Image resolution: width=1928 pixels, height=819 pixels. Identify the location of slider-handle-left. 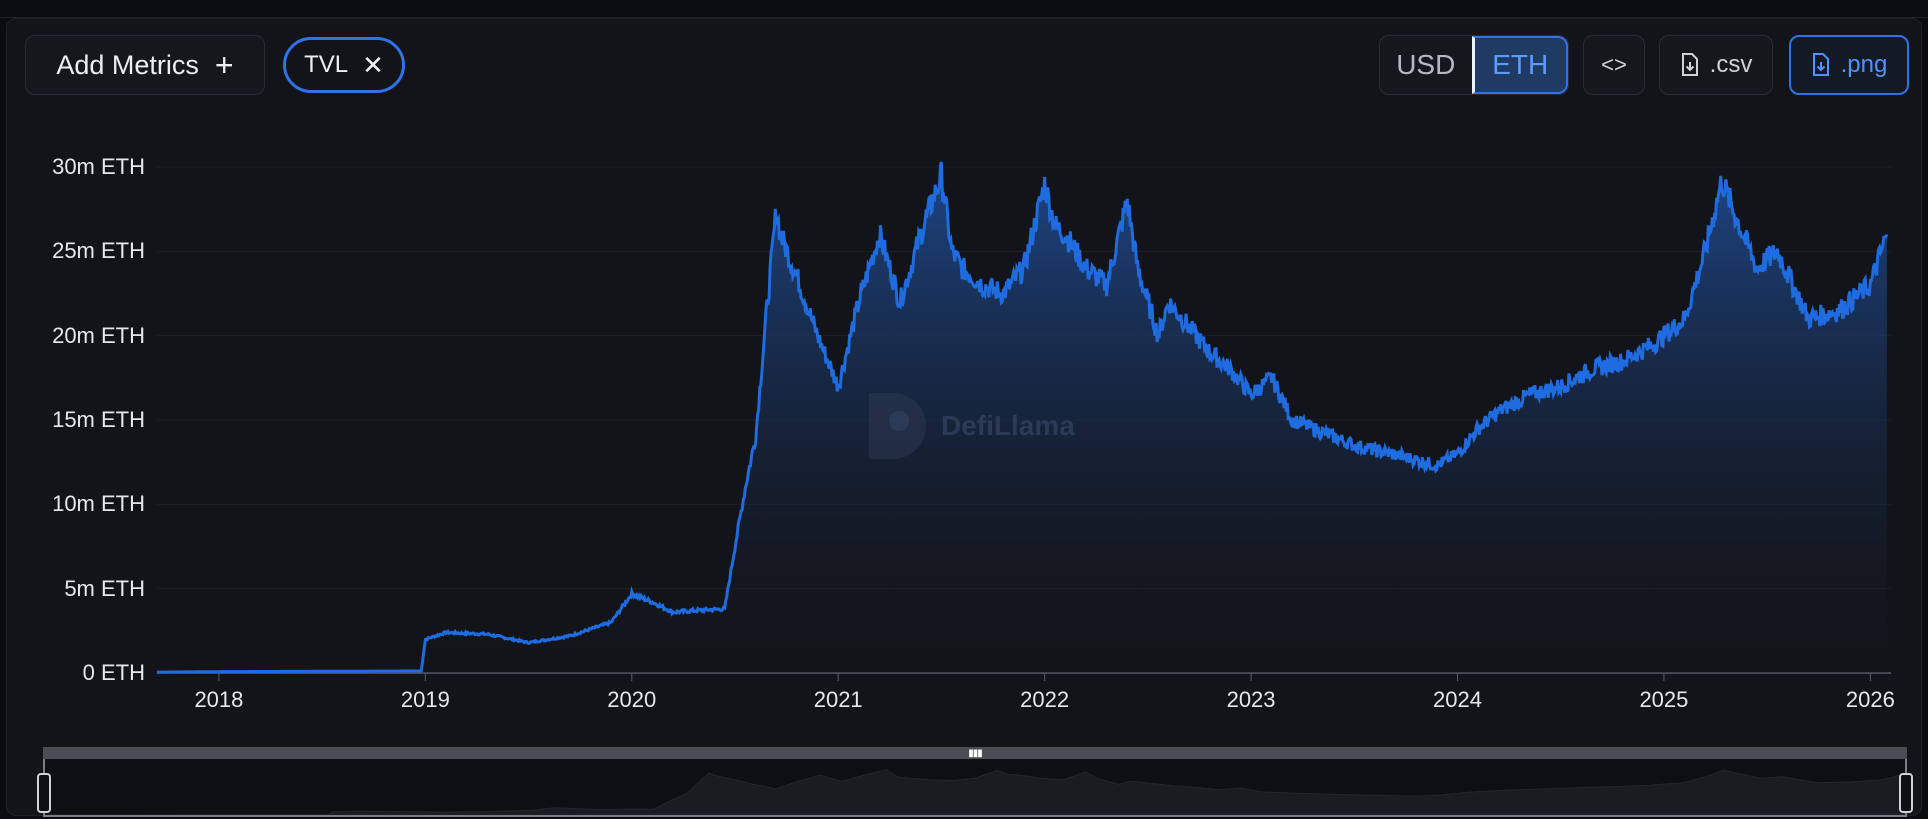
(44, 793).